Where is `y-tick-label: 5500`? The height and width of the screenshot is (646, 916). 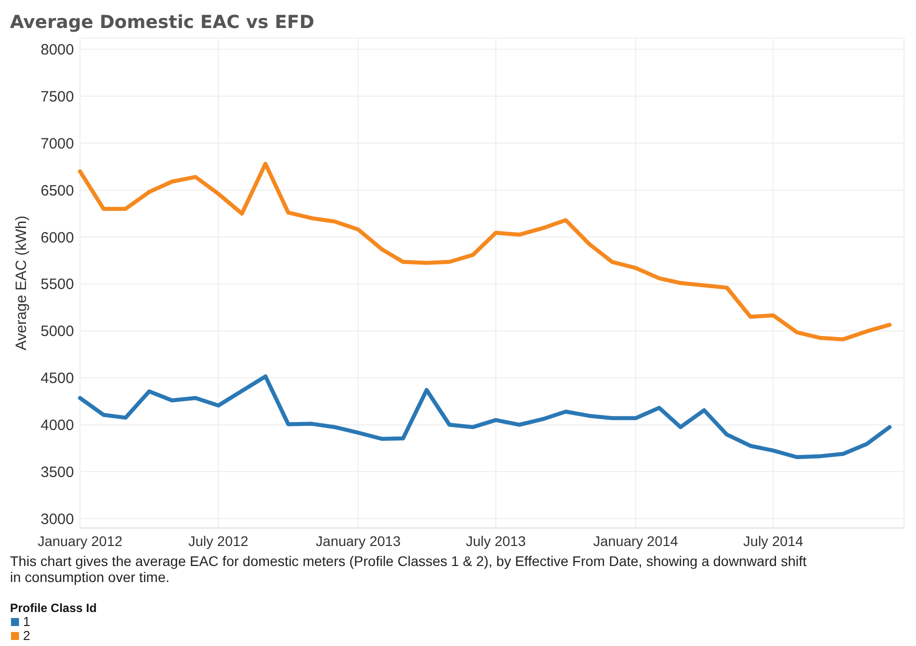 y-tick-label: 5500 is located at coordinates (57, 285).